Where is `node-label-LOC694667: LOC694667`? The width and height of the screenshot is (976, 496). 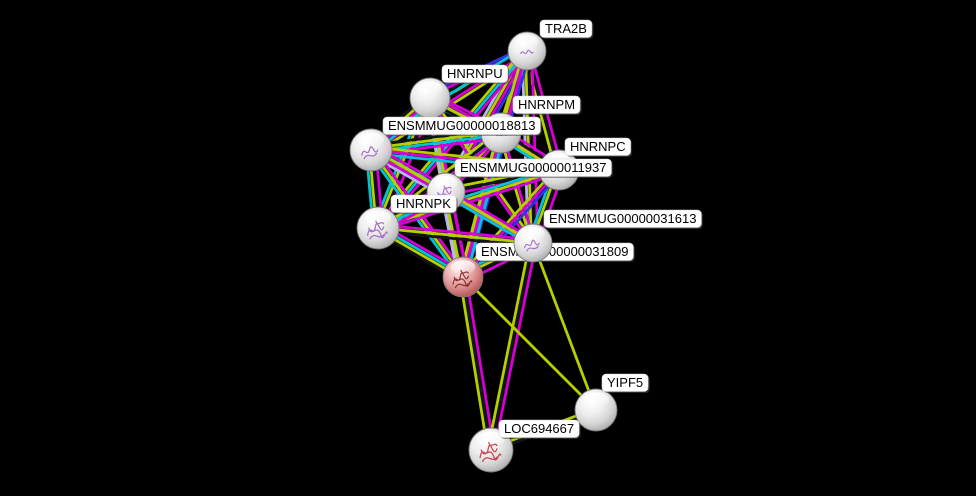
node-label-LOC694667: LOC694667 is located at coordinates (539, 429).